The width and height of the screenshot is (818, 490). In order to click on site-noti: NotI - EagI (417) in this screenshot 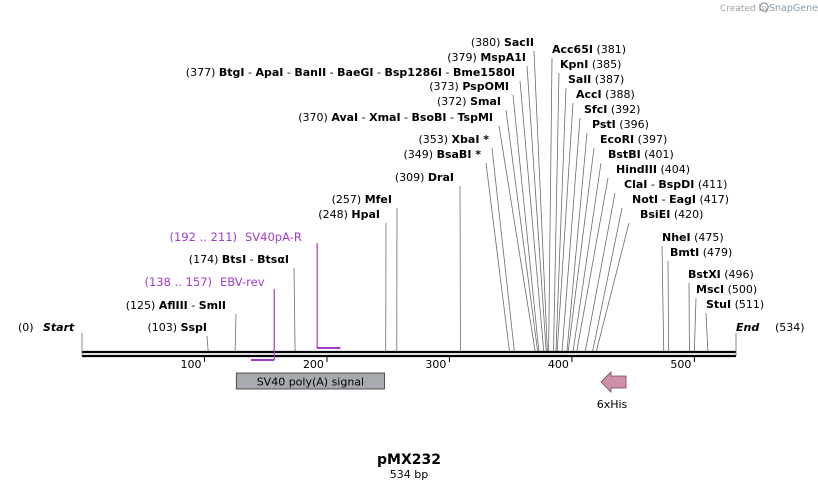, I will do `click(660, 272)`.